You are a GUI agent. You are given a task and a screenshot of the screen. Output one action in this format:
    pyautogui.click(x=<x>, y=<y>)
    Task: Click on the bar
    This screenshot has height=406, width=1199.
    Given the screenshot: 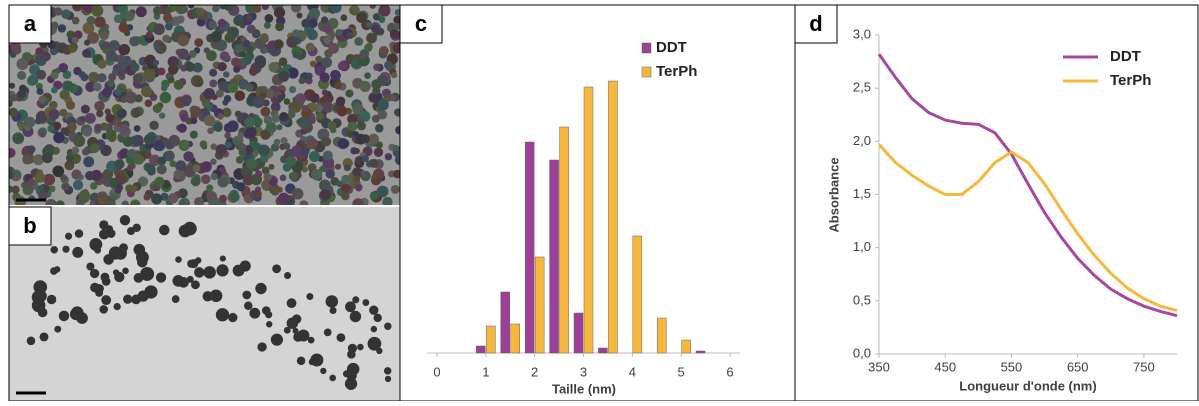 What is the action you would take?
    pyautogui.click(x=686, y=346)
    